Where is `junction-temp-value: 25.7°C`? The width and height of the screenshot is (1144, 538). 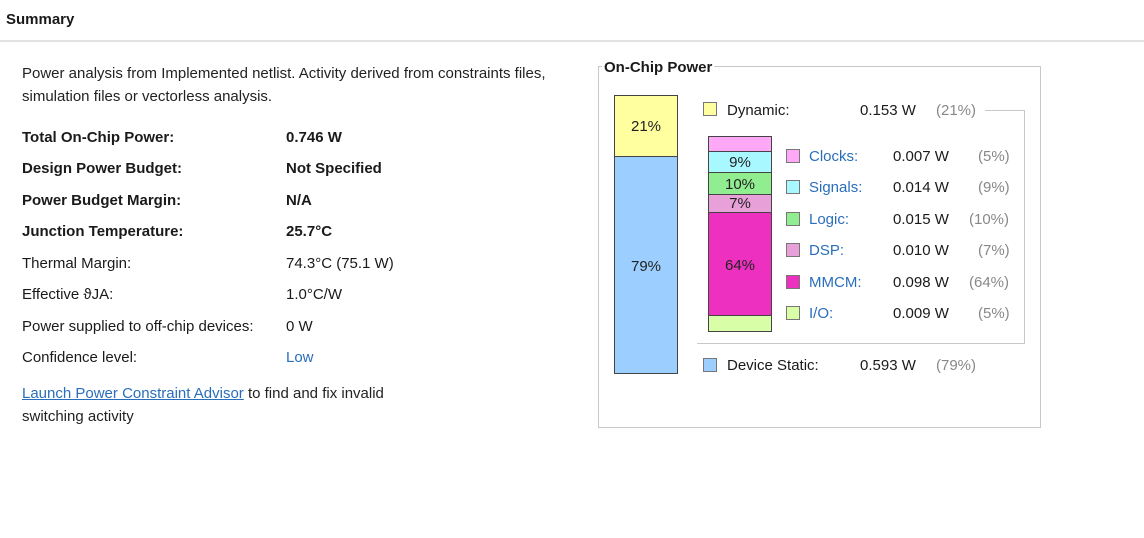
junction-temp-value: 25.7°C is located at coordinates (309, 231).